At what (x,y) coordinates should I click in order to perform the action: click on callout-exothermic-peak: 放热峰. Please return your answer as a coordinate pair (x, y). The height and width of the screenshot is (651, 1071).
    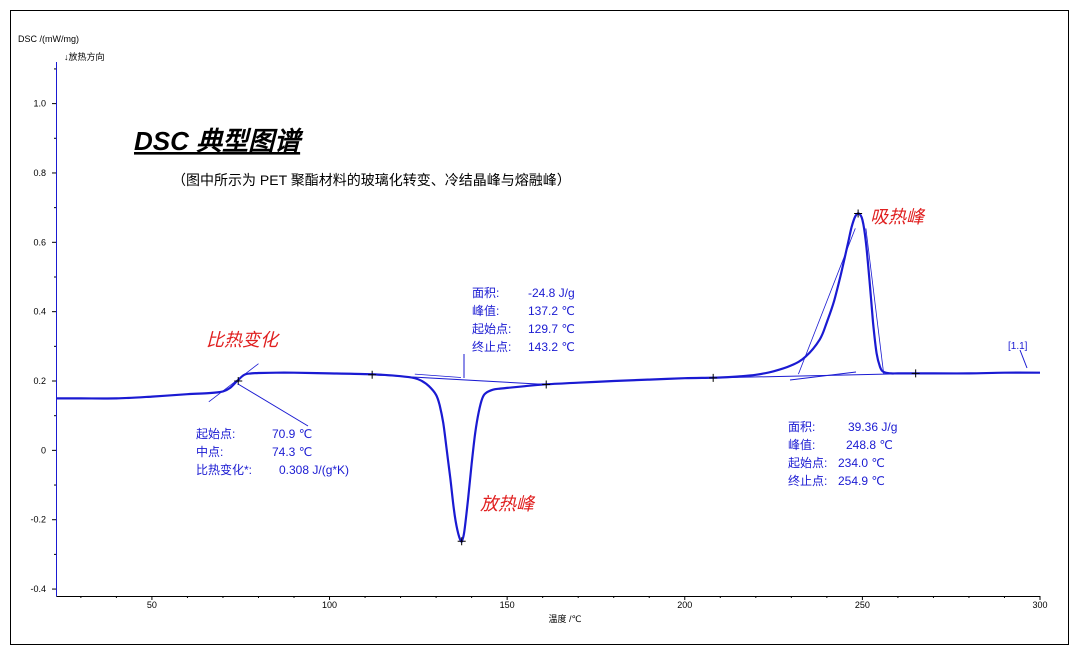
    Looking at the image, I should click on (508, 504).